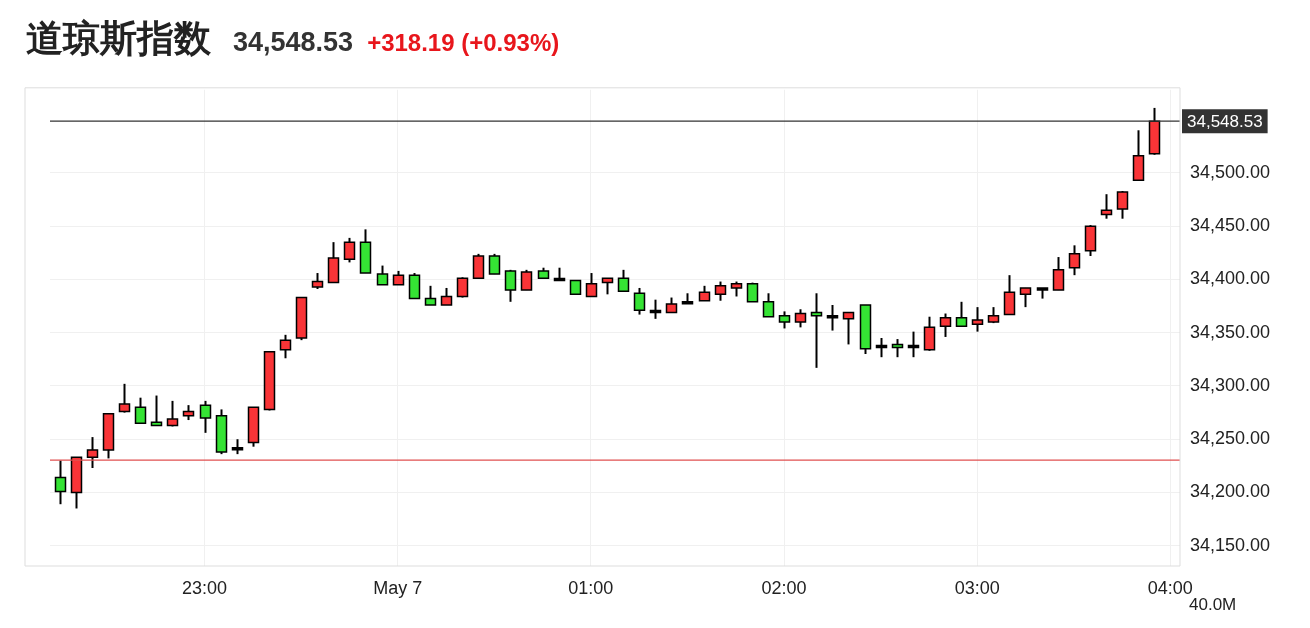 This screenshot has height=628, width=1310. I want to click on y-tick-label: 34,350.00, so click(1230, 331).